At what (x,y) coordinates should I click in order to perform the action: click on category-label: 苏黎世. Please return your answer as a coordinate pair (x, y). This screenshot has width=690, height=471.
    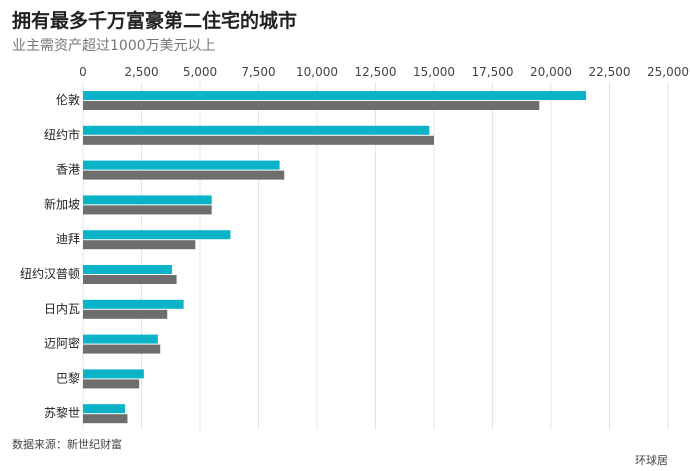
    Looking at the image, I should click on (62, 413).